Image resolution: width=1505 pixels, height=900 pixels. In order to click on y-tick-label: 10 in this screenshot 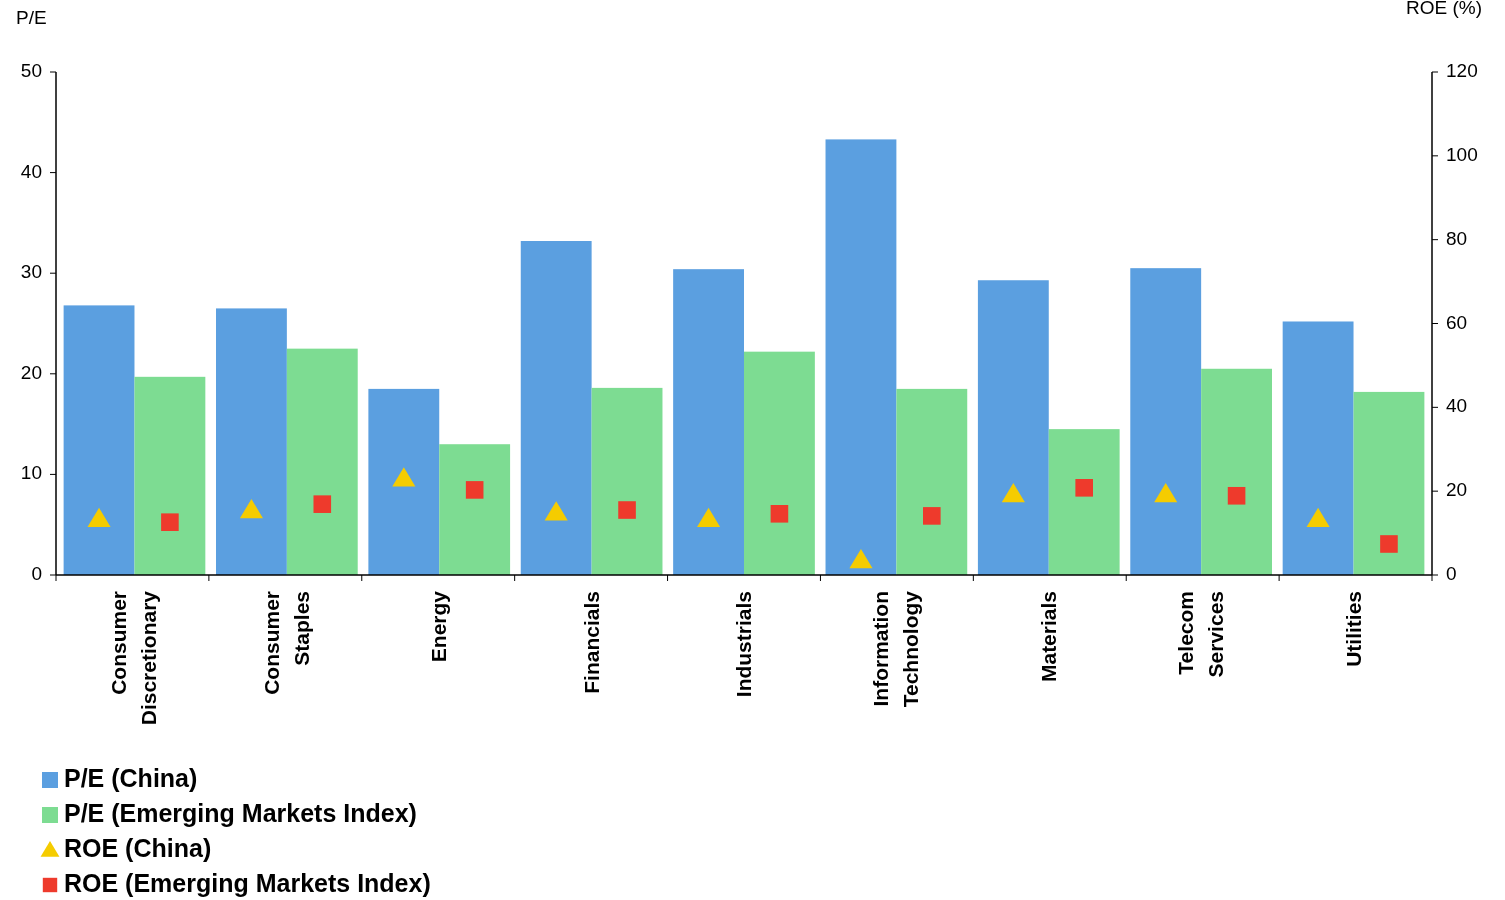, I will do `click(31, 473)`.